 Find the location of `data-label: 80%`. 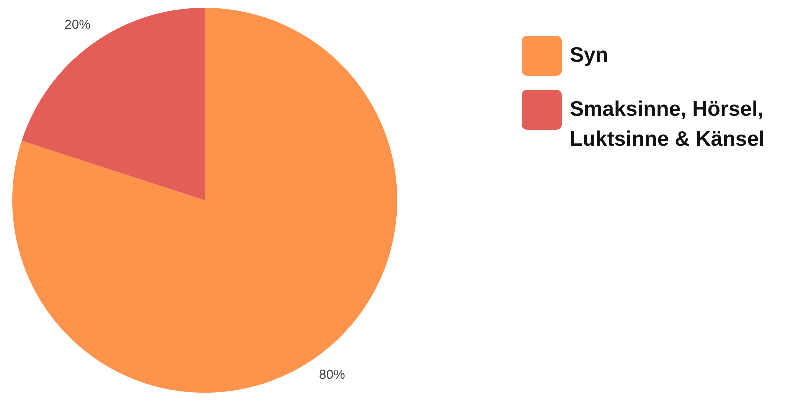

data-label: 80% is located at coordinates (332, 374).